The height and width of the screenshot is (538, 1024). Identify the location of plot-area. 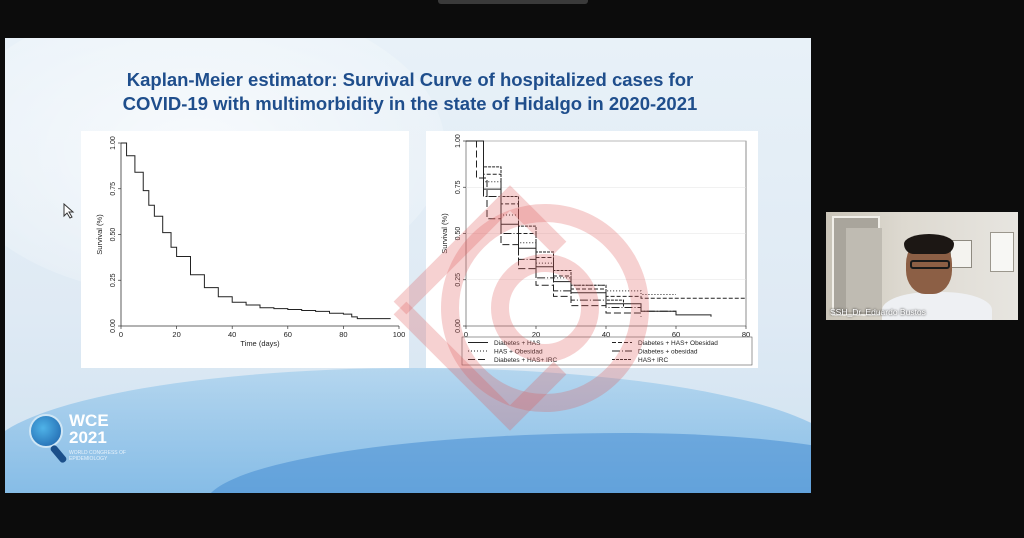
(260, 234).